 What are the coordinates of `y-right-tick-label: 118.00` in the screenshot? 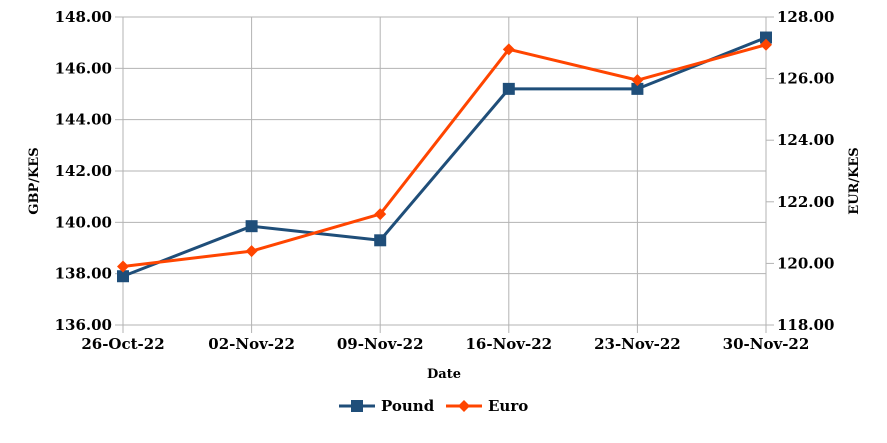 It's located at (805, 325).